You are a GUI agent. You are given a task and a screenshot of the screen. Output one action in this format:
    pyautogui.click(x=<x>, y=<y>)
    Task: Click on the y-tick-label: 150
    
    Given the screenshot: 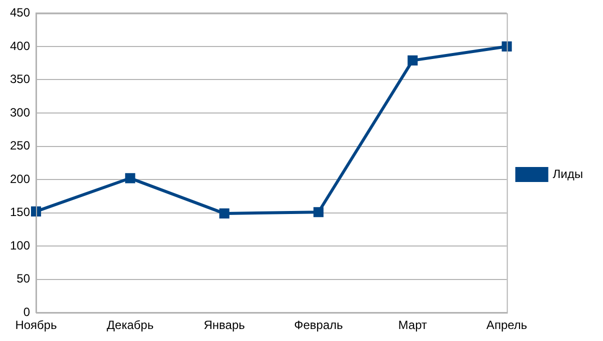 What is the action you would take?
    pyautogui.click(x=20, y=212)
    